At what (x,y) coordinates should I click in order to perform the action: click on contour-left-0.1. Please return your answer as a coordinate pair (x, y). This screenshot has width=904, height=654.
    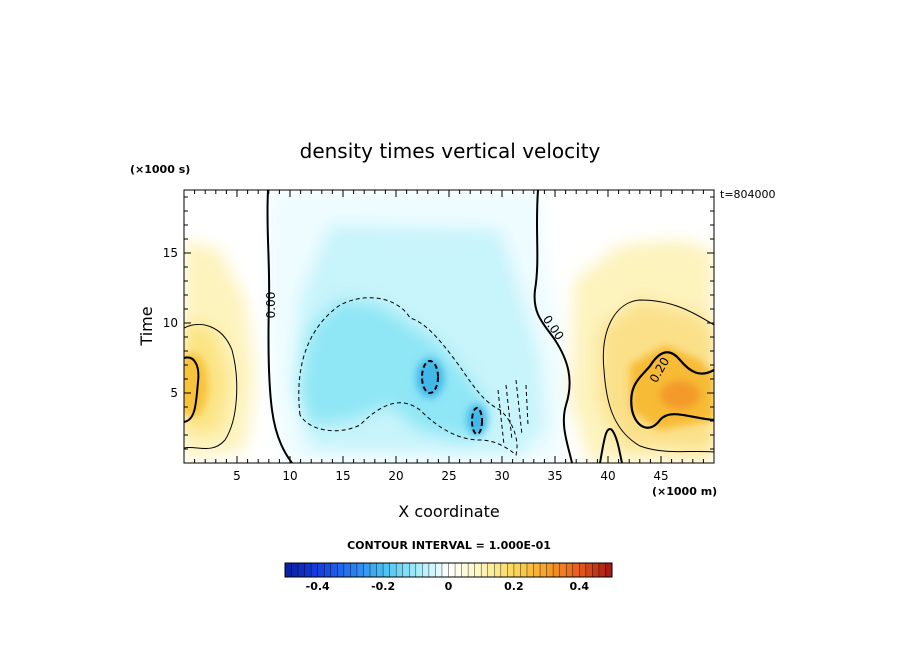
    Looking at the image, I should click on (211, 386).